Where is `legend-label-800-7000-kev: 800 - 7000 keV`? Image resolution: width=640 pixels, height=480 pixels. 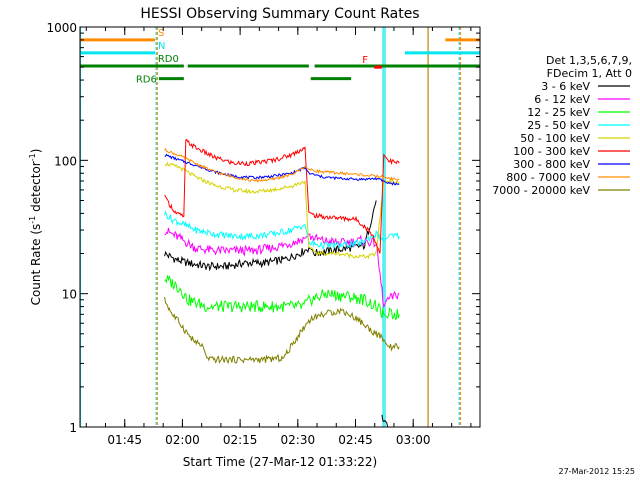 legend-label-800-7000-kev: 800 - 7000 keV is located at coordinates (548, 177).